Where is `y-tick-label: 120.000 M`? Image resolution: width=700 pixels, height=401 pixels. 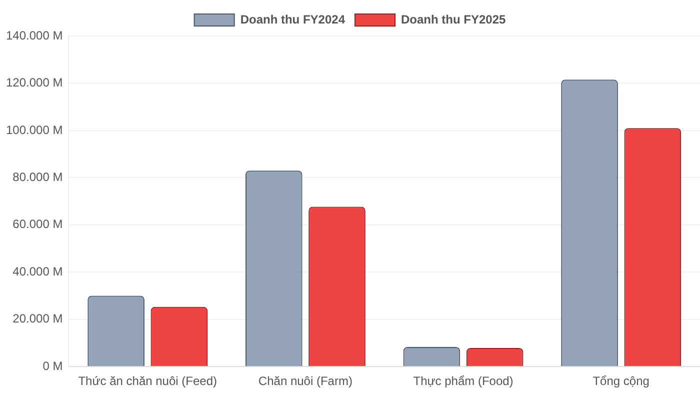 y-tick-label: 120.000 M is located at coordinates (34, 83).